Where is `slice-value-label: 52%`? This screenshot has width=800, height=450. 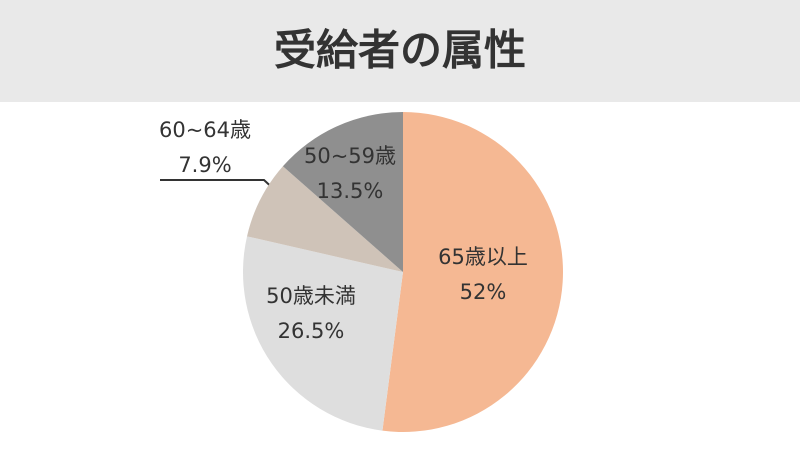
slice-value-label: 52% is located at coordinates (483, 292).